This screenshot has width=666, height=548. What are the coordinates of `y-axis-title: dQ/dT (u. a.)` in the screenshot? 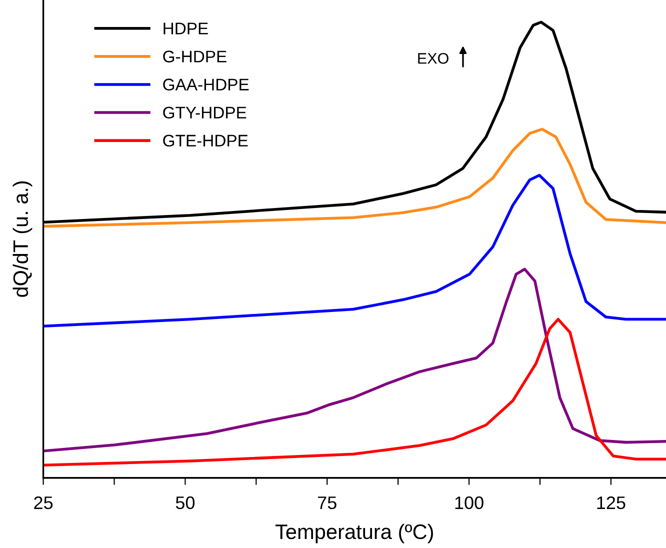 It's located at (22, 239).